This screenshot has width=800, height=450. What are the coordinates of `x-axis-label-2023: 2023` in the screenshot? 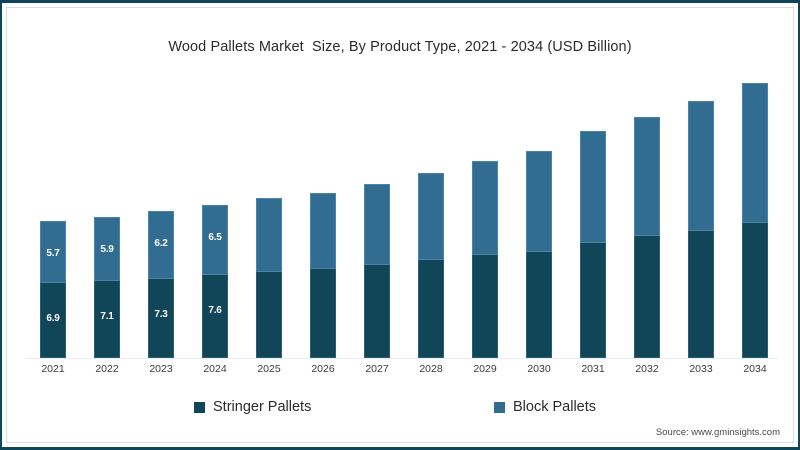 It's located at (161, 369).